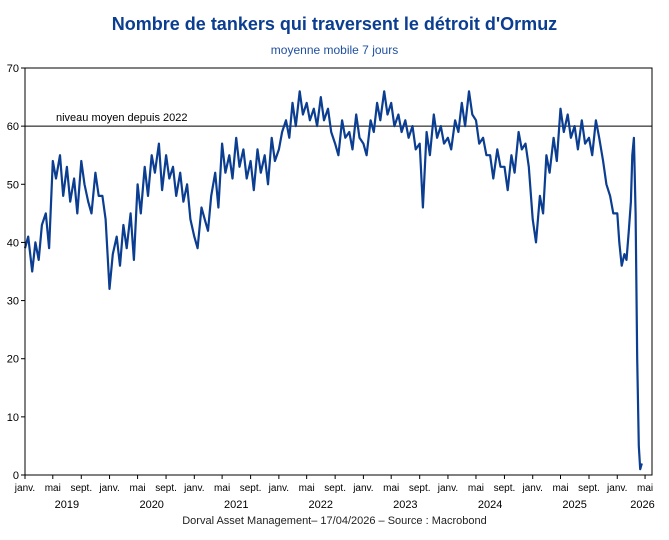 The height and width of the screenshot is (540, 669). Describe the element at coordinates (151, 505) in the screenshot. I see `year-label: 2020` at that location.